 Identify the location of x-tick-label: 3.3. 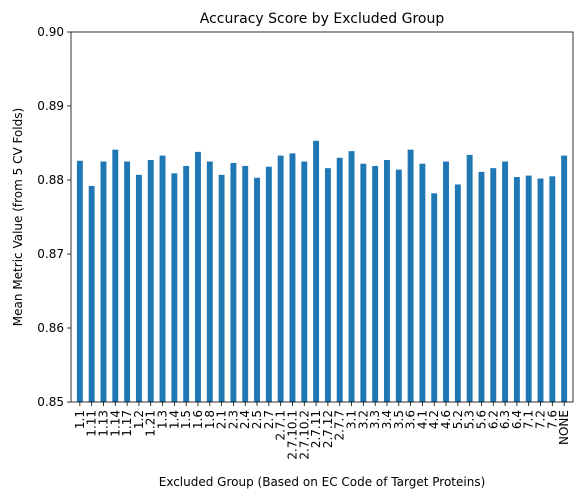
(375, 419).